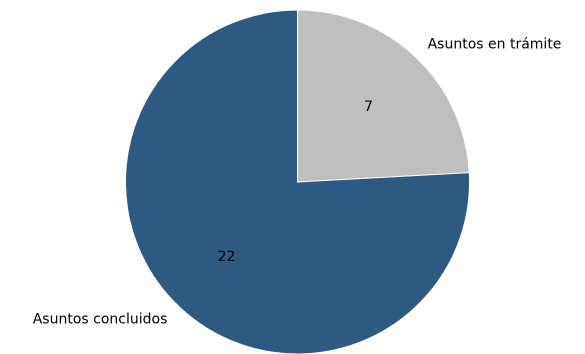 The image size is (585, 354). I want to click on slice-label-asuntos-concluidos: Asuntos concluidos, so click(100, 319).